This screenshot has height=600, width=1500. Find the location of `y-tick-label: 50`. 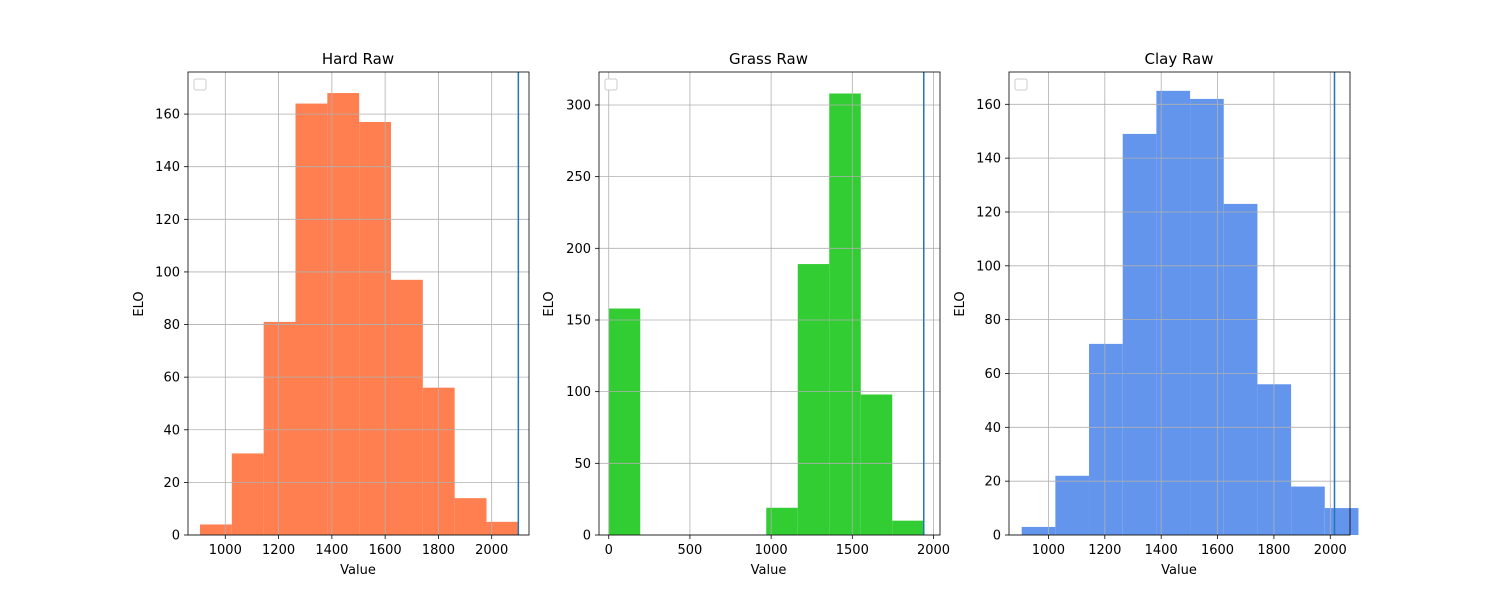

y-tick-label: 50 is located at coordinates (582, 464).